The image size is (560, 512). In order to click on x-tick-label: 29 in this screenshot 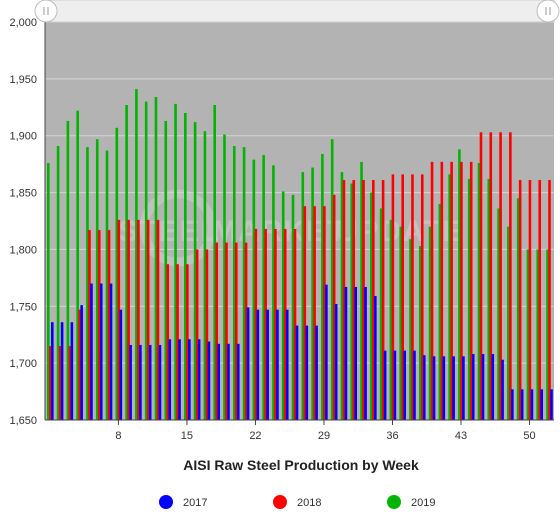, I will do `click(324, 436)`.